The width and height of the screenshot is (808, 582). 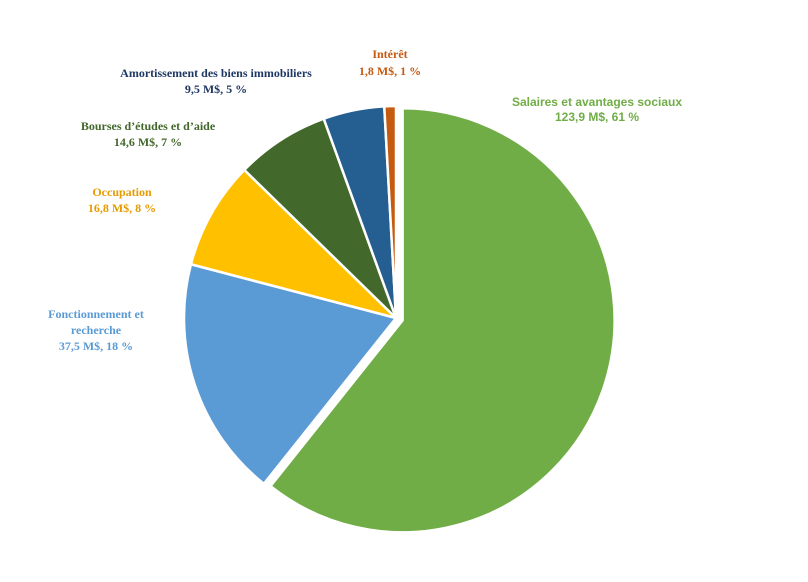 What do you see at coordinates (122, 208) in the screenshot?
I see `slice-label-value: 16,8 M$, 8 %` at bounding box center [122, 208].